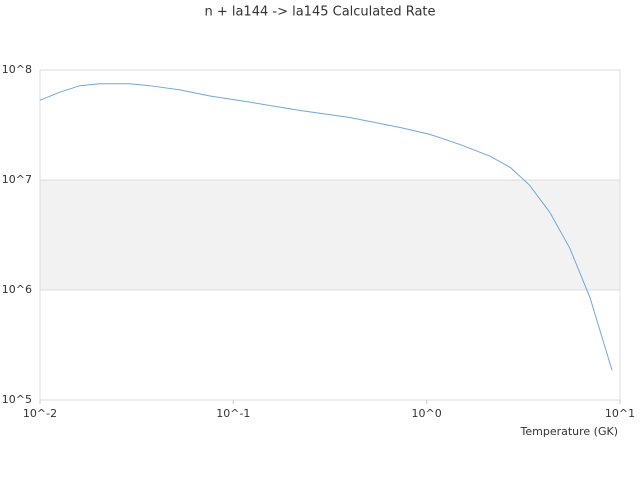 The height and width of the screenshot is (480, 640). I want to click on chart-title: n + la144 -> la145 Calculated Rate, so click(319, 12).